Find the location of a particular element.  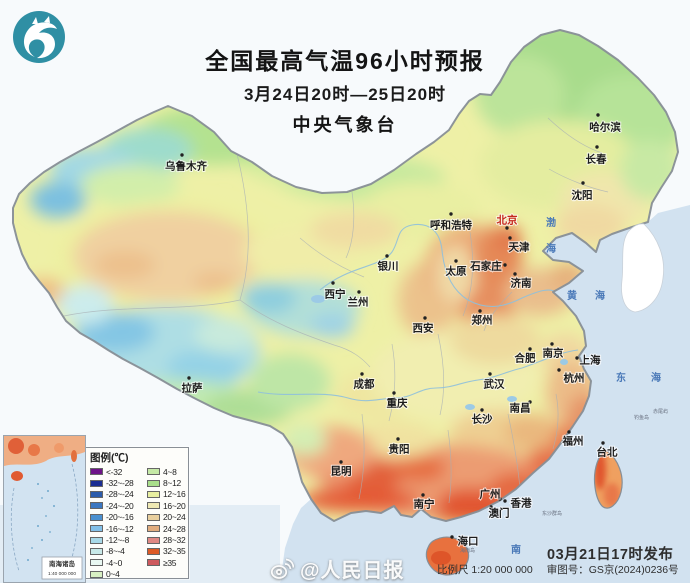

city-marker: 银川 is located at coordinates (388, 264).